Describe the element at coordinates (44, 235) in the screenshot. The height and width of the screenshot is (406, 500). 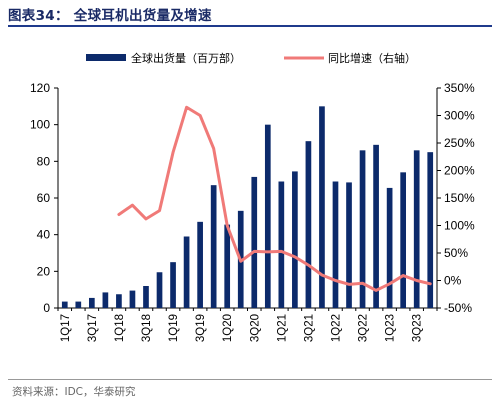
I see `y-left-tick-label: 40` at that location.